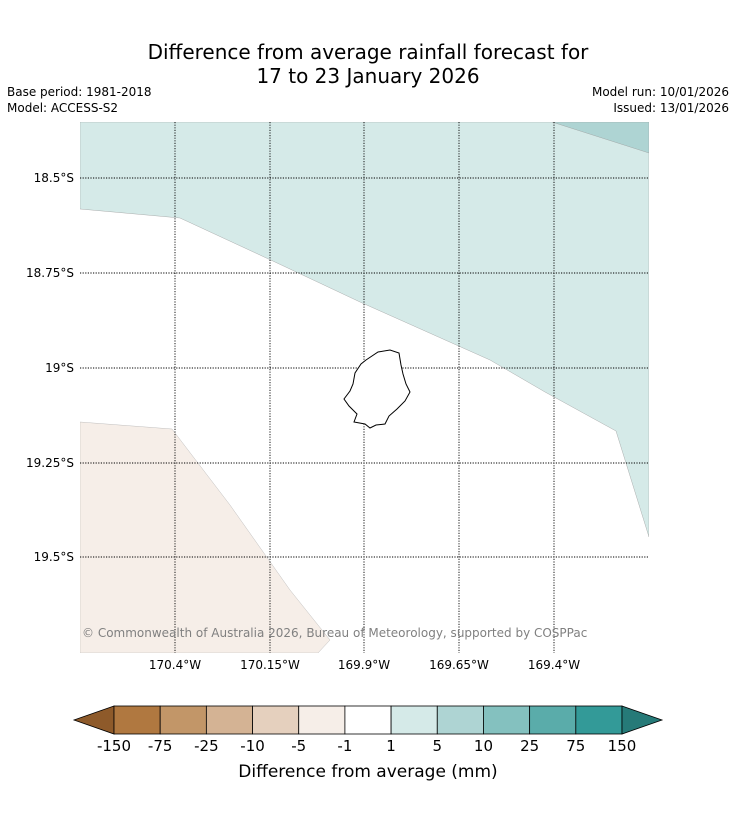 This screenshot has height=816, width=736. I want to click on map-title-line2: 17 to 23 January 2026, so click(368, 76).